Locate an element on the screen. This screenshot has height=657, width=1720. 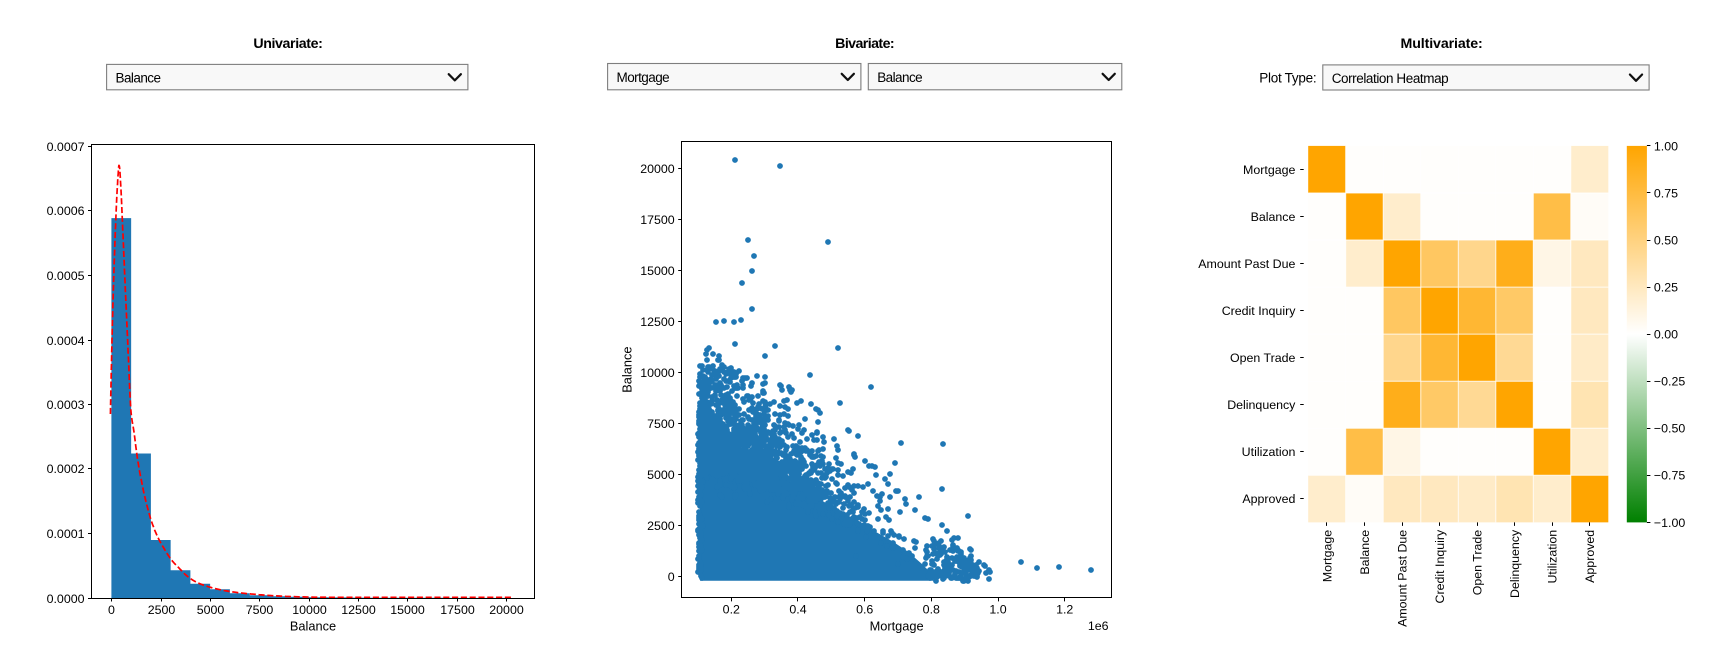
svg-text: 0.75 is located at coordinates (1666, 193).